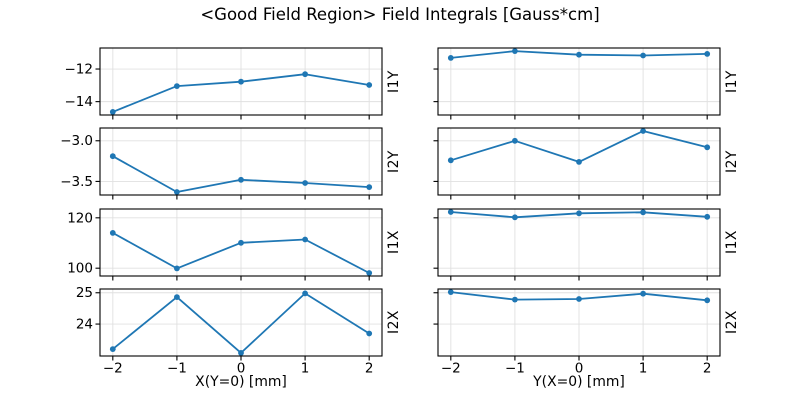 This screenshot has width=800, height=400. I want to click on x-axis-label-left-column: X(Y=0) [mm], so click(241, 382).